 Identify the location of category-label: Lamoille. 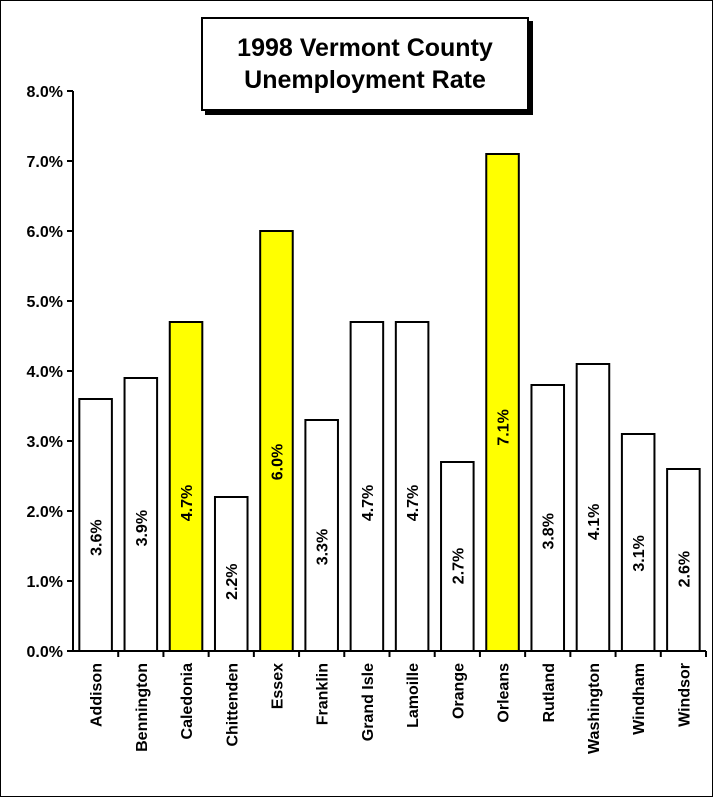
(413, 695).